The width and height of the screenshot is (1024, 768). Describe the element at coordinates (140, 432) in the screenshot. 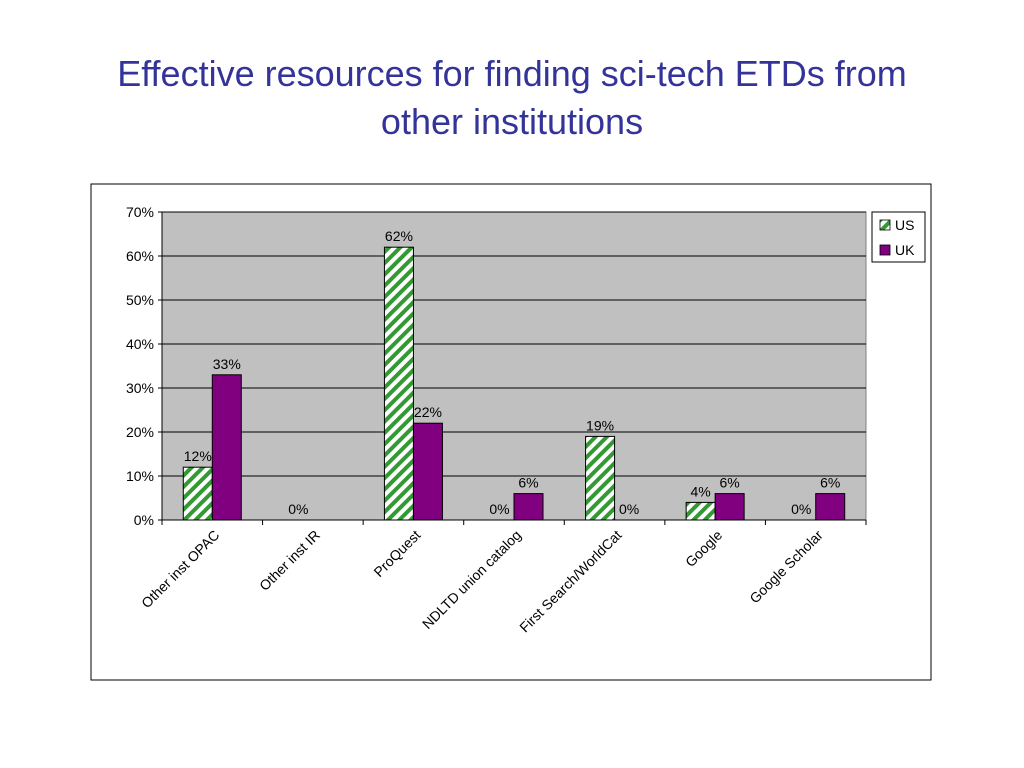

I see `y-tick-label: 20%` at that location.